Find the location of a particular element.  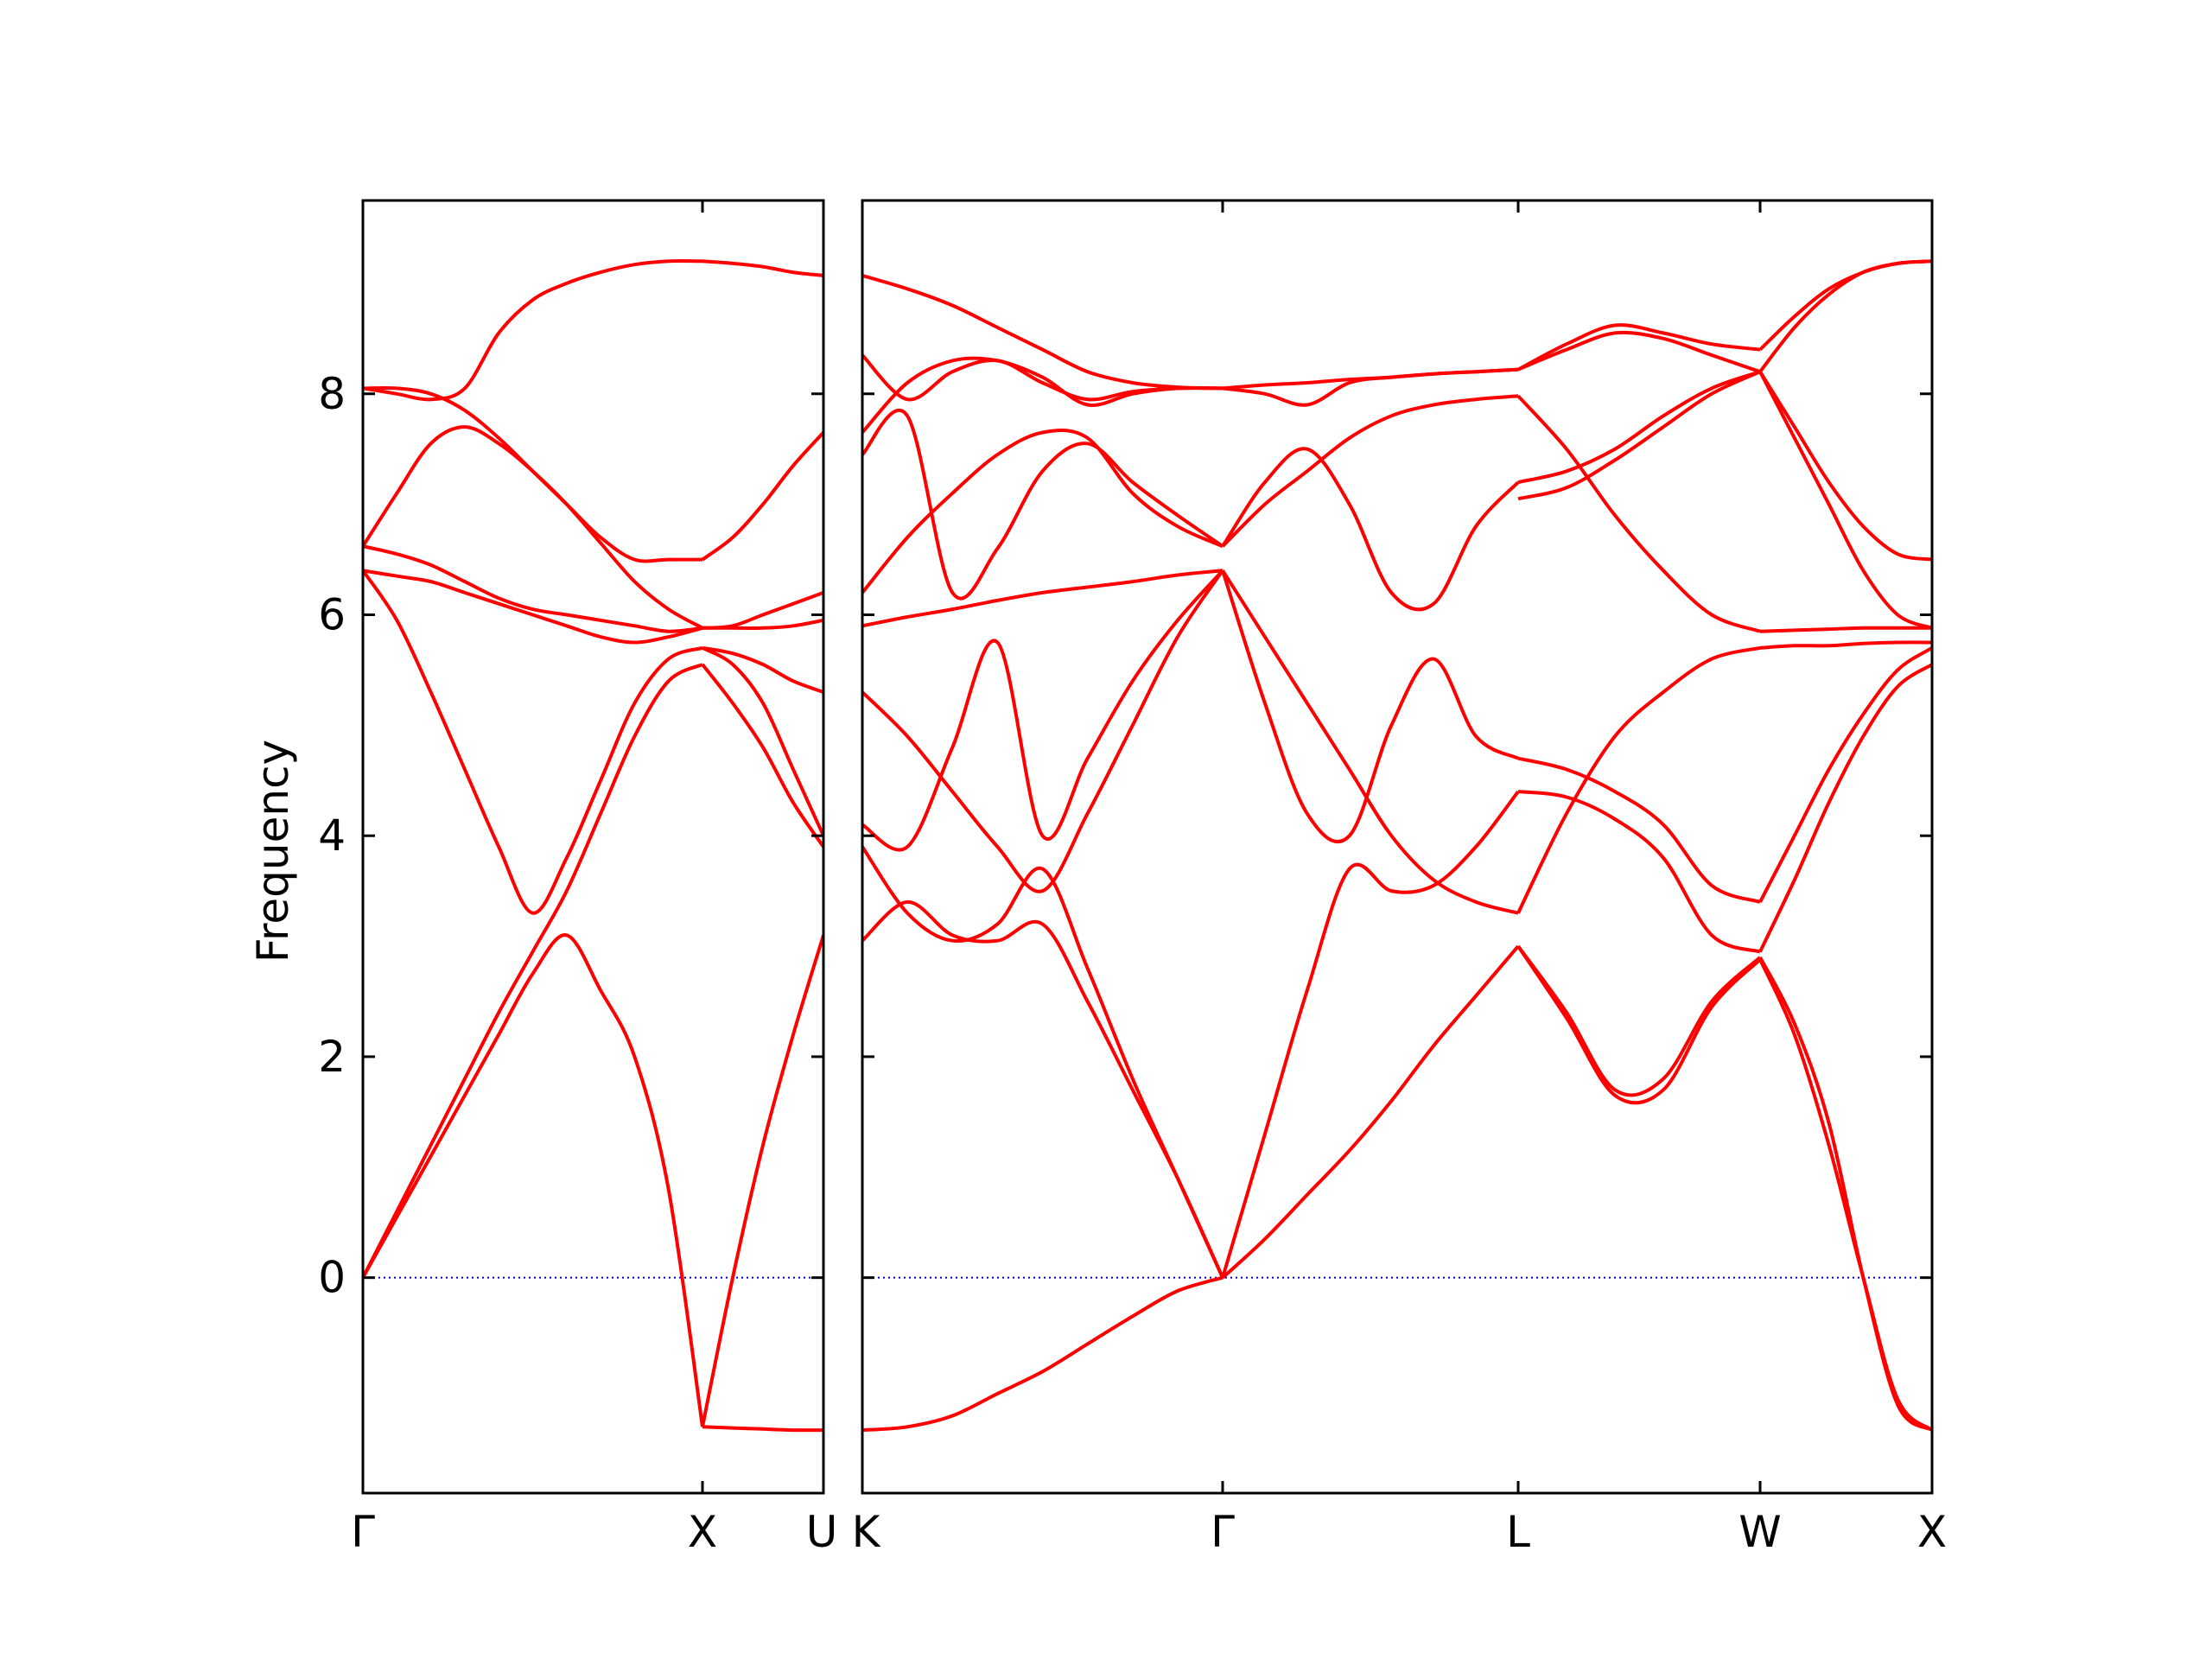

band-line-K-Γ-10 is located at coordinates (1043, 377).